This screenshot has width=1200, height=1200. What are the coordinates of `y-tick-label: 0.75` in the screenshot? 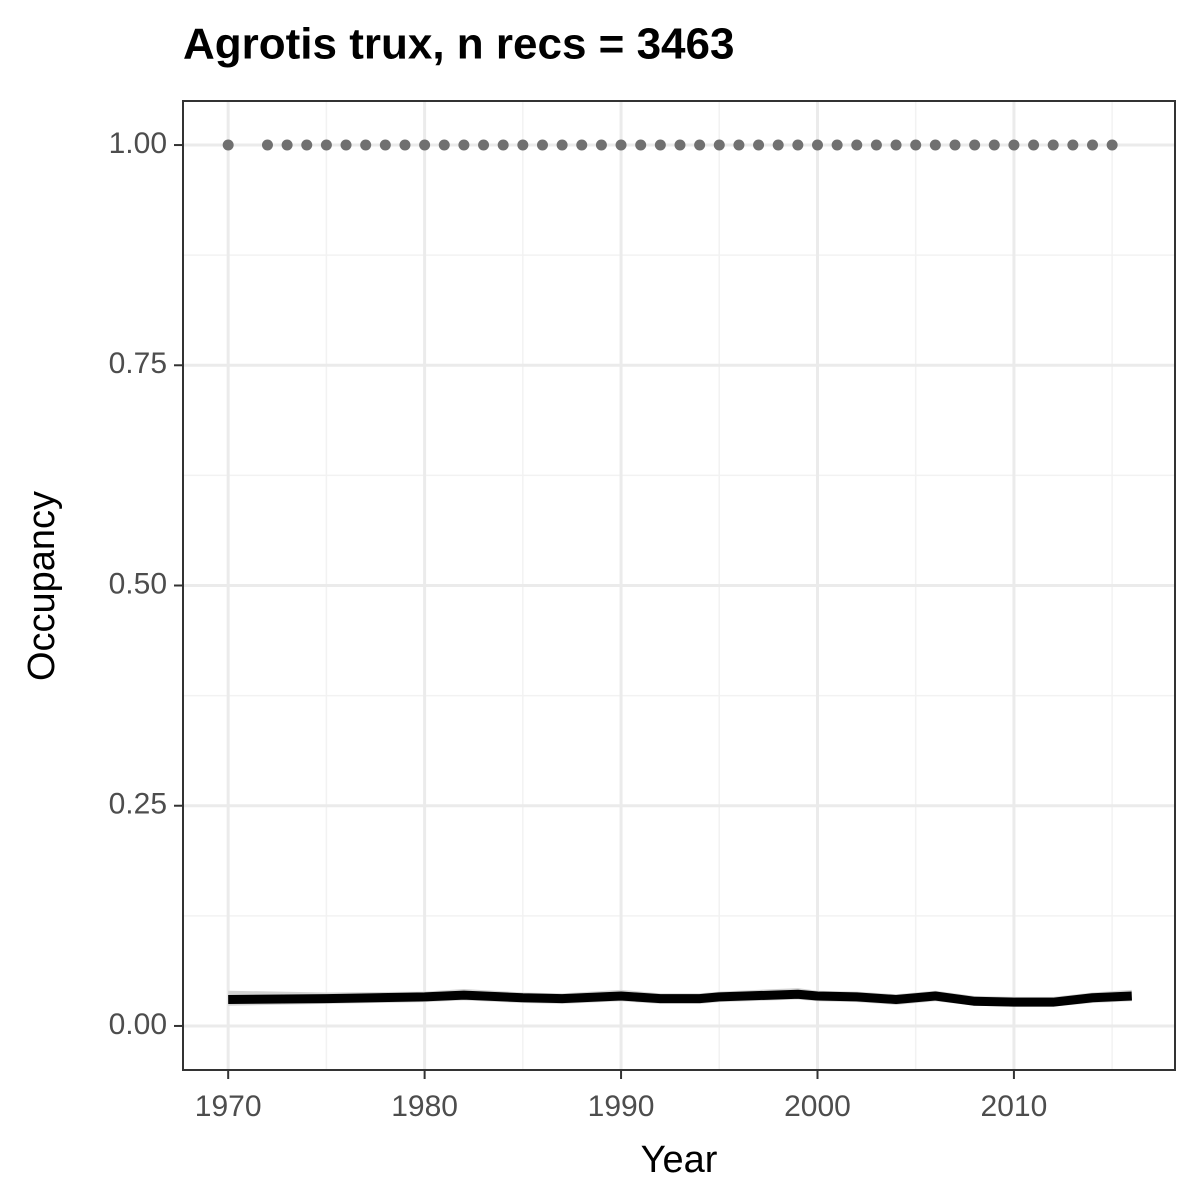 It's located at (138, 363).